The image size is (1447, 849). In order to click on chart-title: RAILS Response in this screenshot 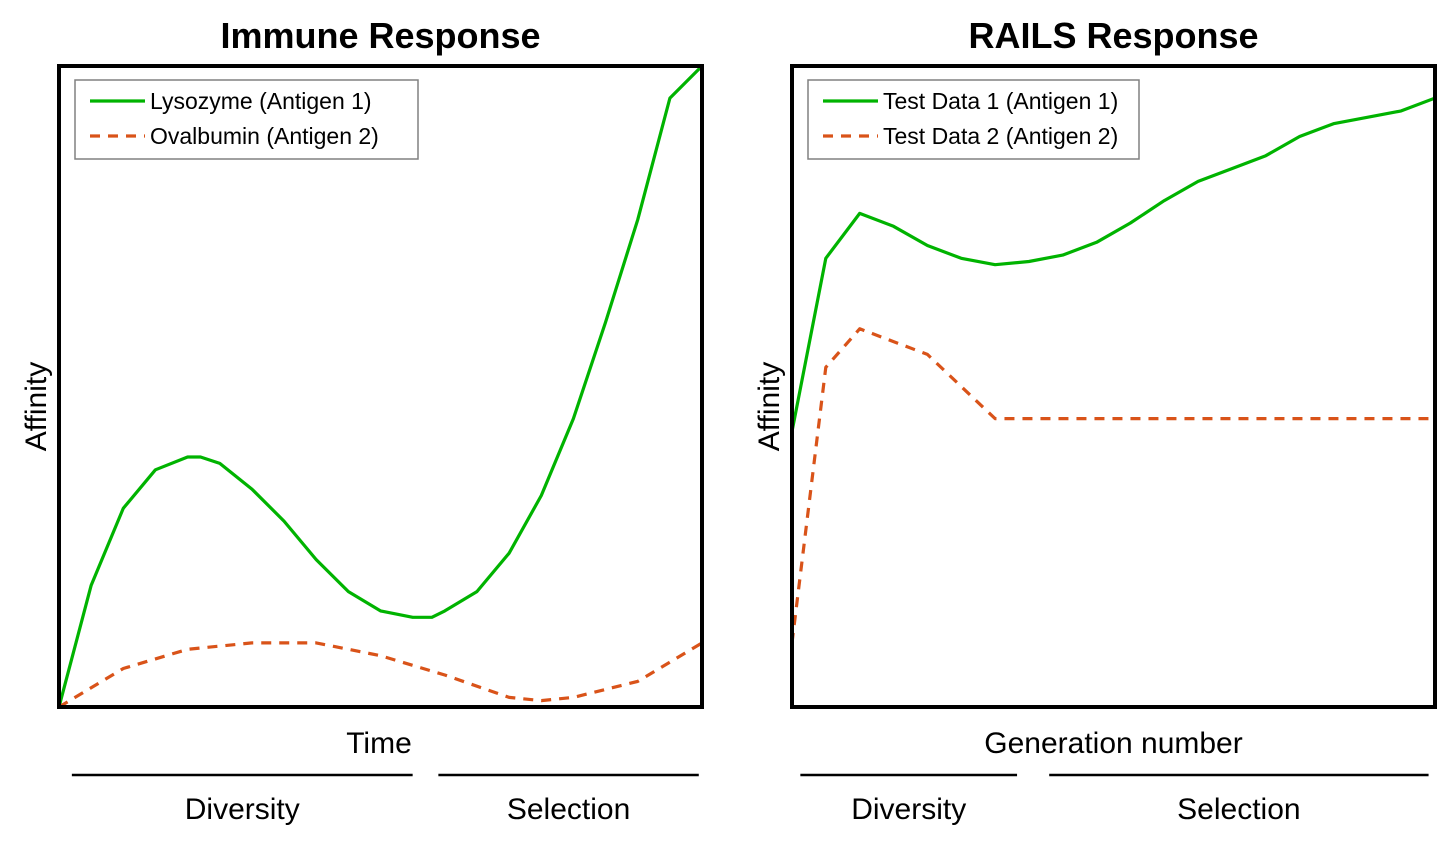, I will do `click(1113, 35)`.